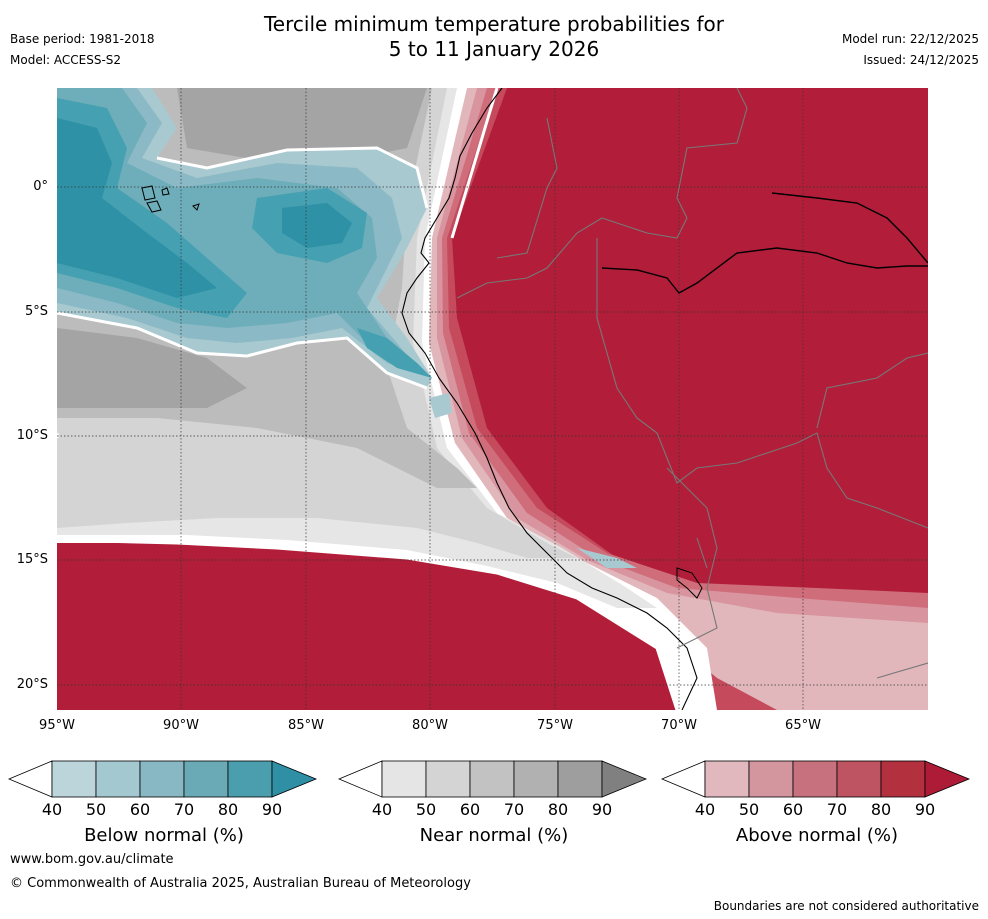  I want to click on lon-label-65w: 65°W, so click(803, 725).